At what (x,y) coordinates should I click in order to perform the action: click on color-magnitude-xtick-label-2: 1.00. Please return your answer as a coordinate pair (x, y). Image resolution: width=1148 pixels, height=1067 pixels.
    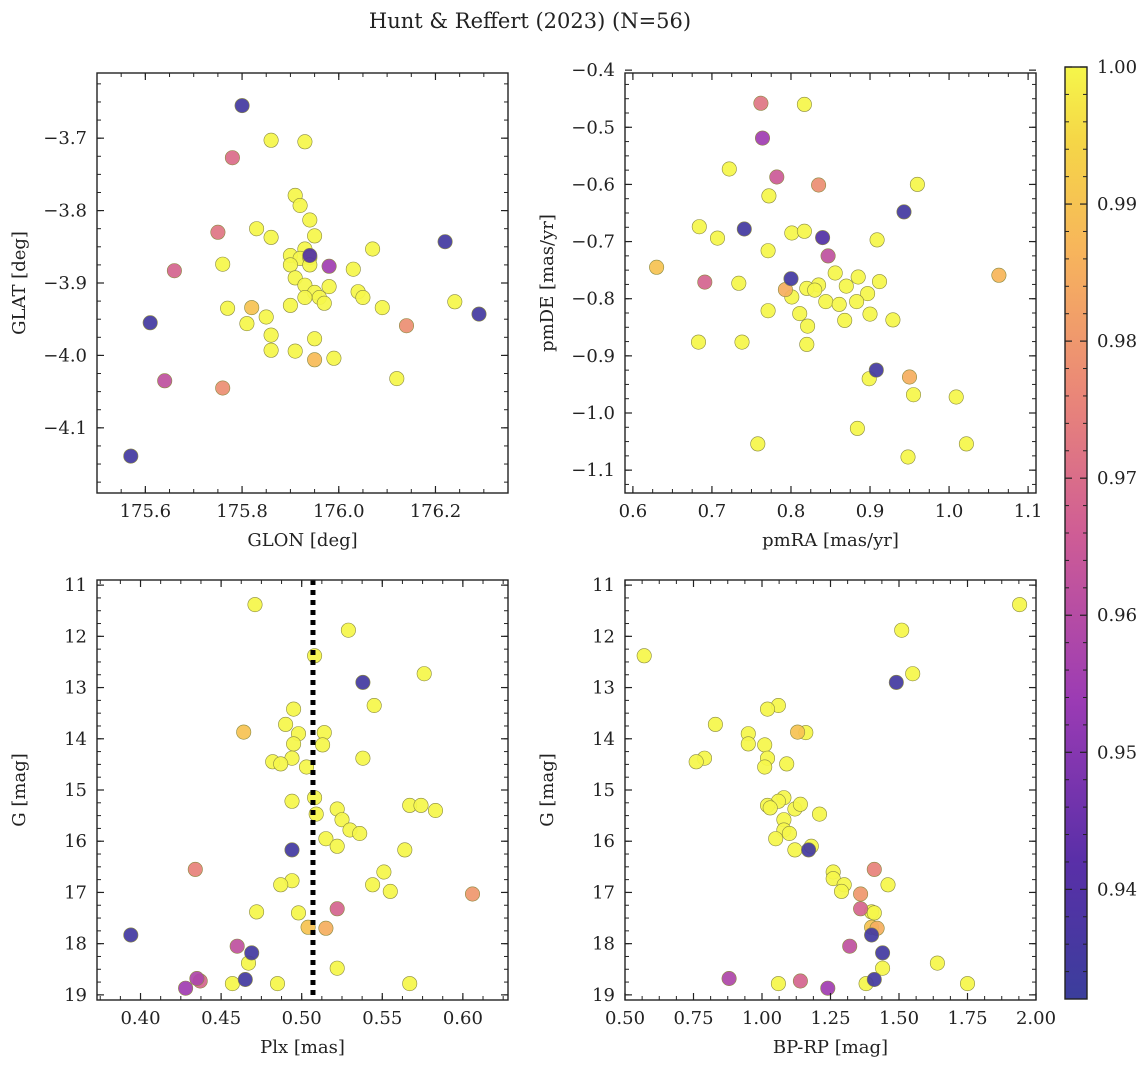
    Looking at the image, I should click on (762, 1018).